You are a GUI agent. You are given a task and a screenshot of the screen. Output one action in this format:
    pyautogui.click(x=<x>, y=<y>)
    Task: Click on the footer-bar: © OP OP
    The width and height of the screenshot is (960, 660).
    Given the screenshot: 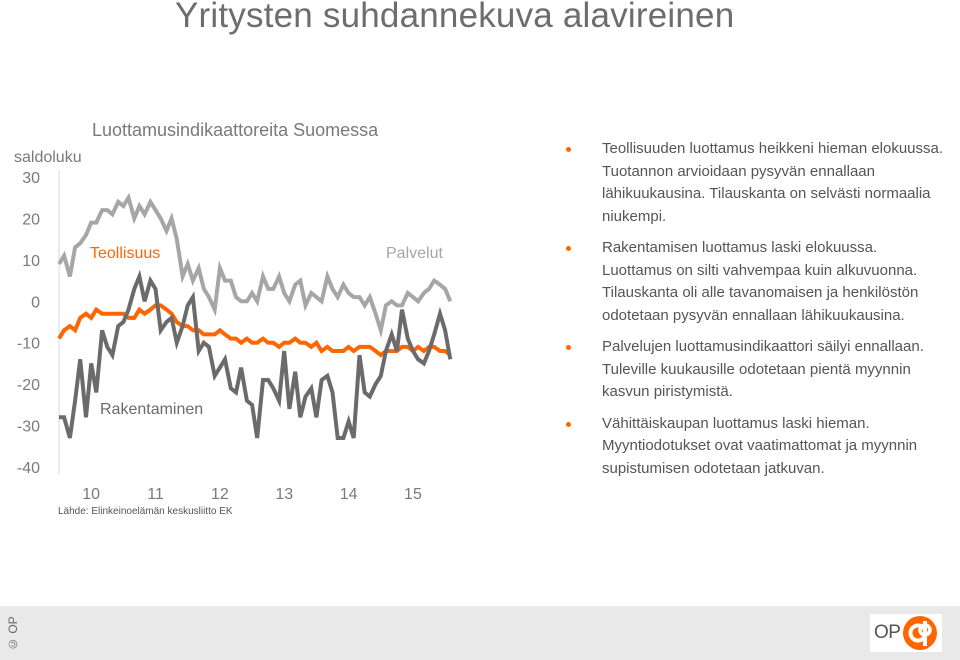 What is the action you would take?
    pyautogui.click(x=480, y=633)
    